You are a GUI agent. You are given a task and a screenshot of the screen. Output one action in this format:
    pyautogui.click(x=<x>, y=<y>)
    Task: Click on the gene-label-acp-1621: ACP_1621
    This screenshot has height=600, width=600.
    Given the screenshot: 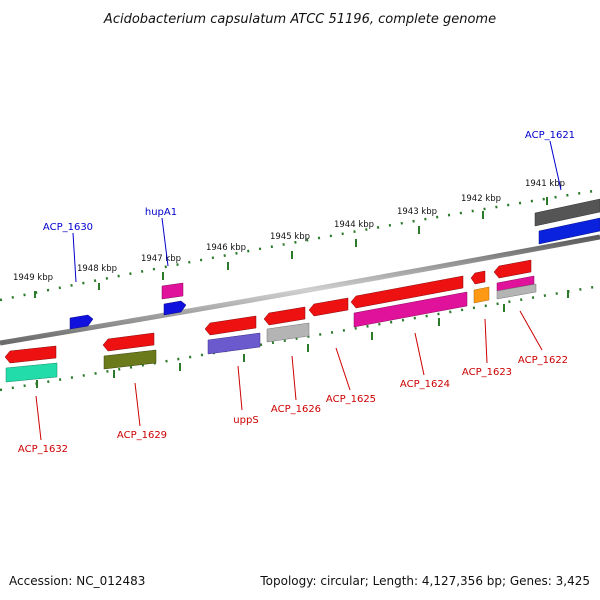 What is the action you would take?
    pyautogui.click(x=550, y=135)
    